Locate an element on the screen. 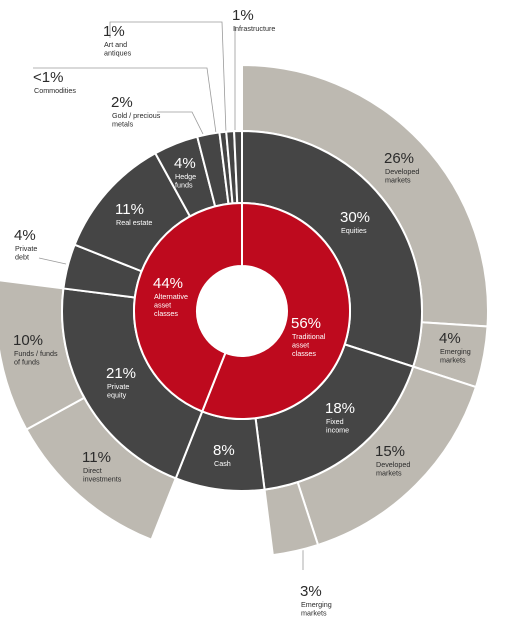 Image resolution: width=514 pixels, height=625 pixels. data-label-traditional: 56% is located at coordinates (306, 323).